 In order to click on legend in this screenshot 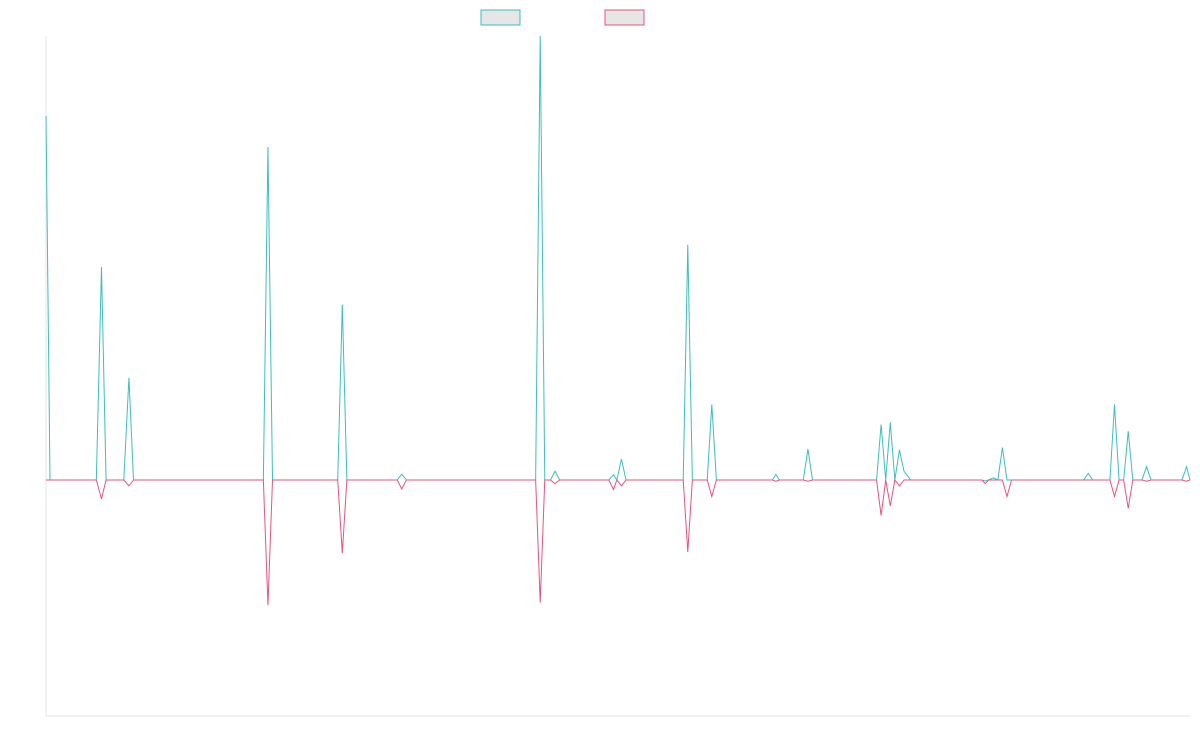, I will do `click(562, 17)`.